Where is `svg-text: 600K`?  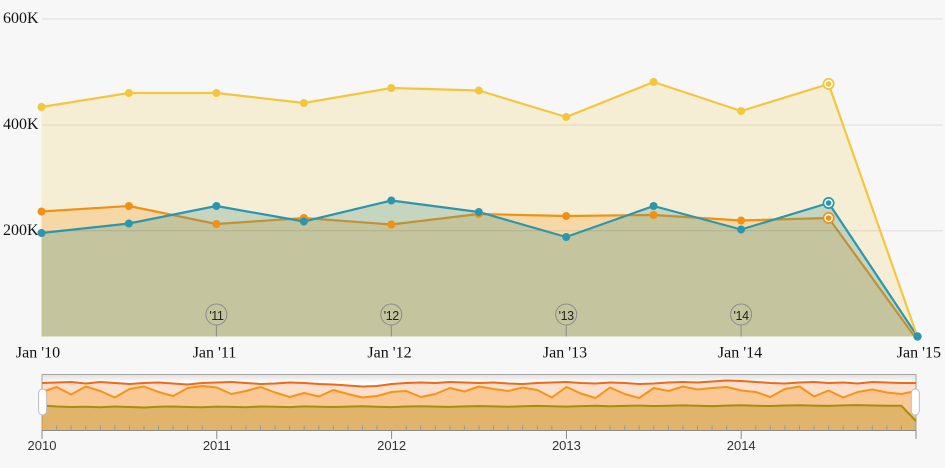
svg-text: 600K is located at coordinates (21, 18).